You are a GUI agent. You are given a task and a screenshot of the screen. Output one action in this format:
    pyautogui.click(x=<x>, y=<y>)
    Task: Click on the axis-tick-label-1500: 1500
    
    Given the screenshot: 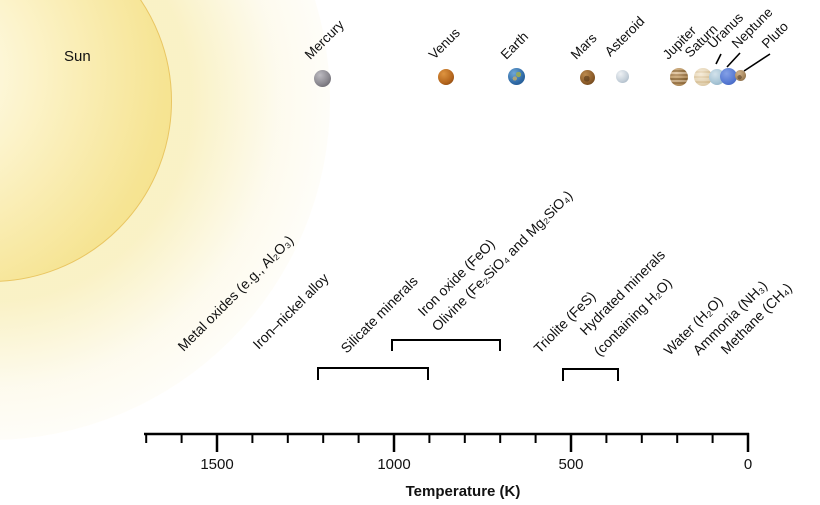 What is the action you would take?
    pyautogui.click(x=217, y=464)
    